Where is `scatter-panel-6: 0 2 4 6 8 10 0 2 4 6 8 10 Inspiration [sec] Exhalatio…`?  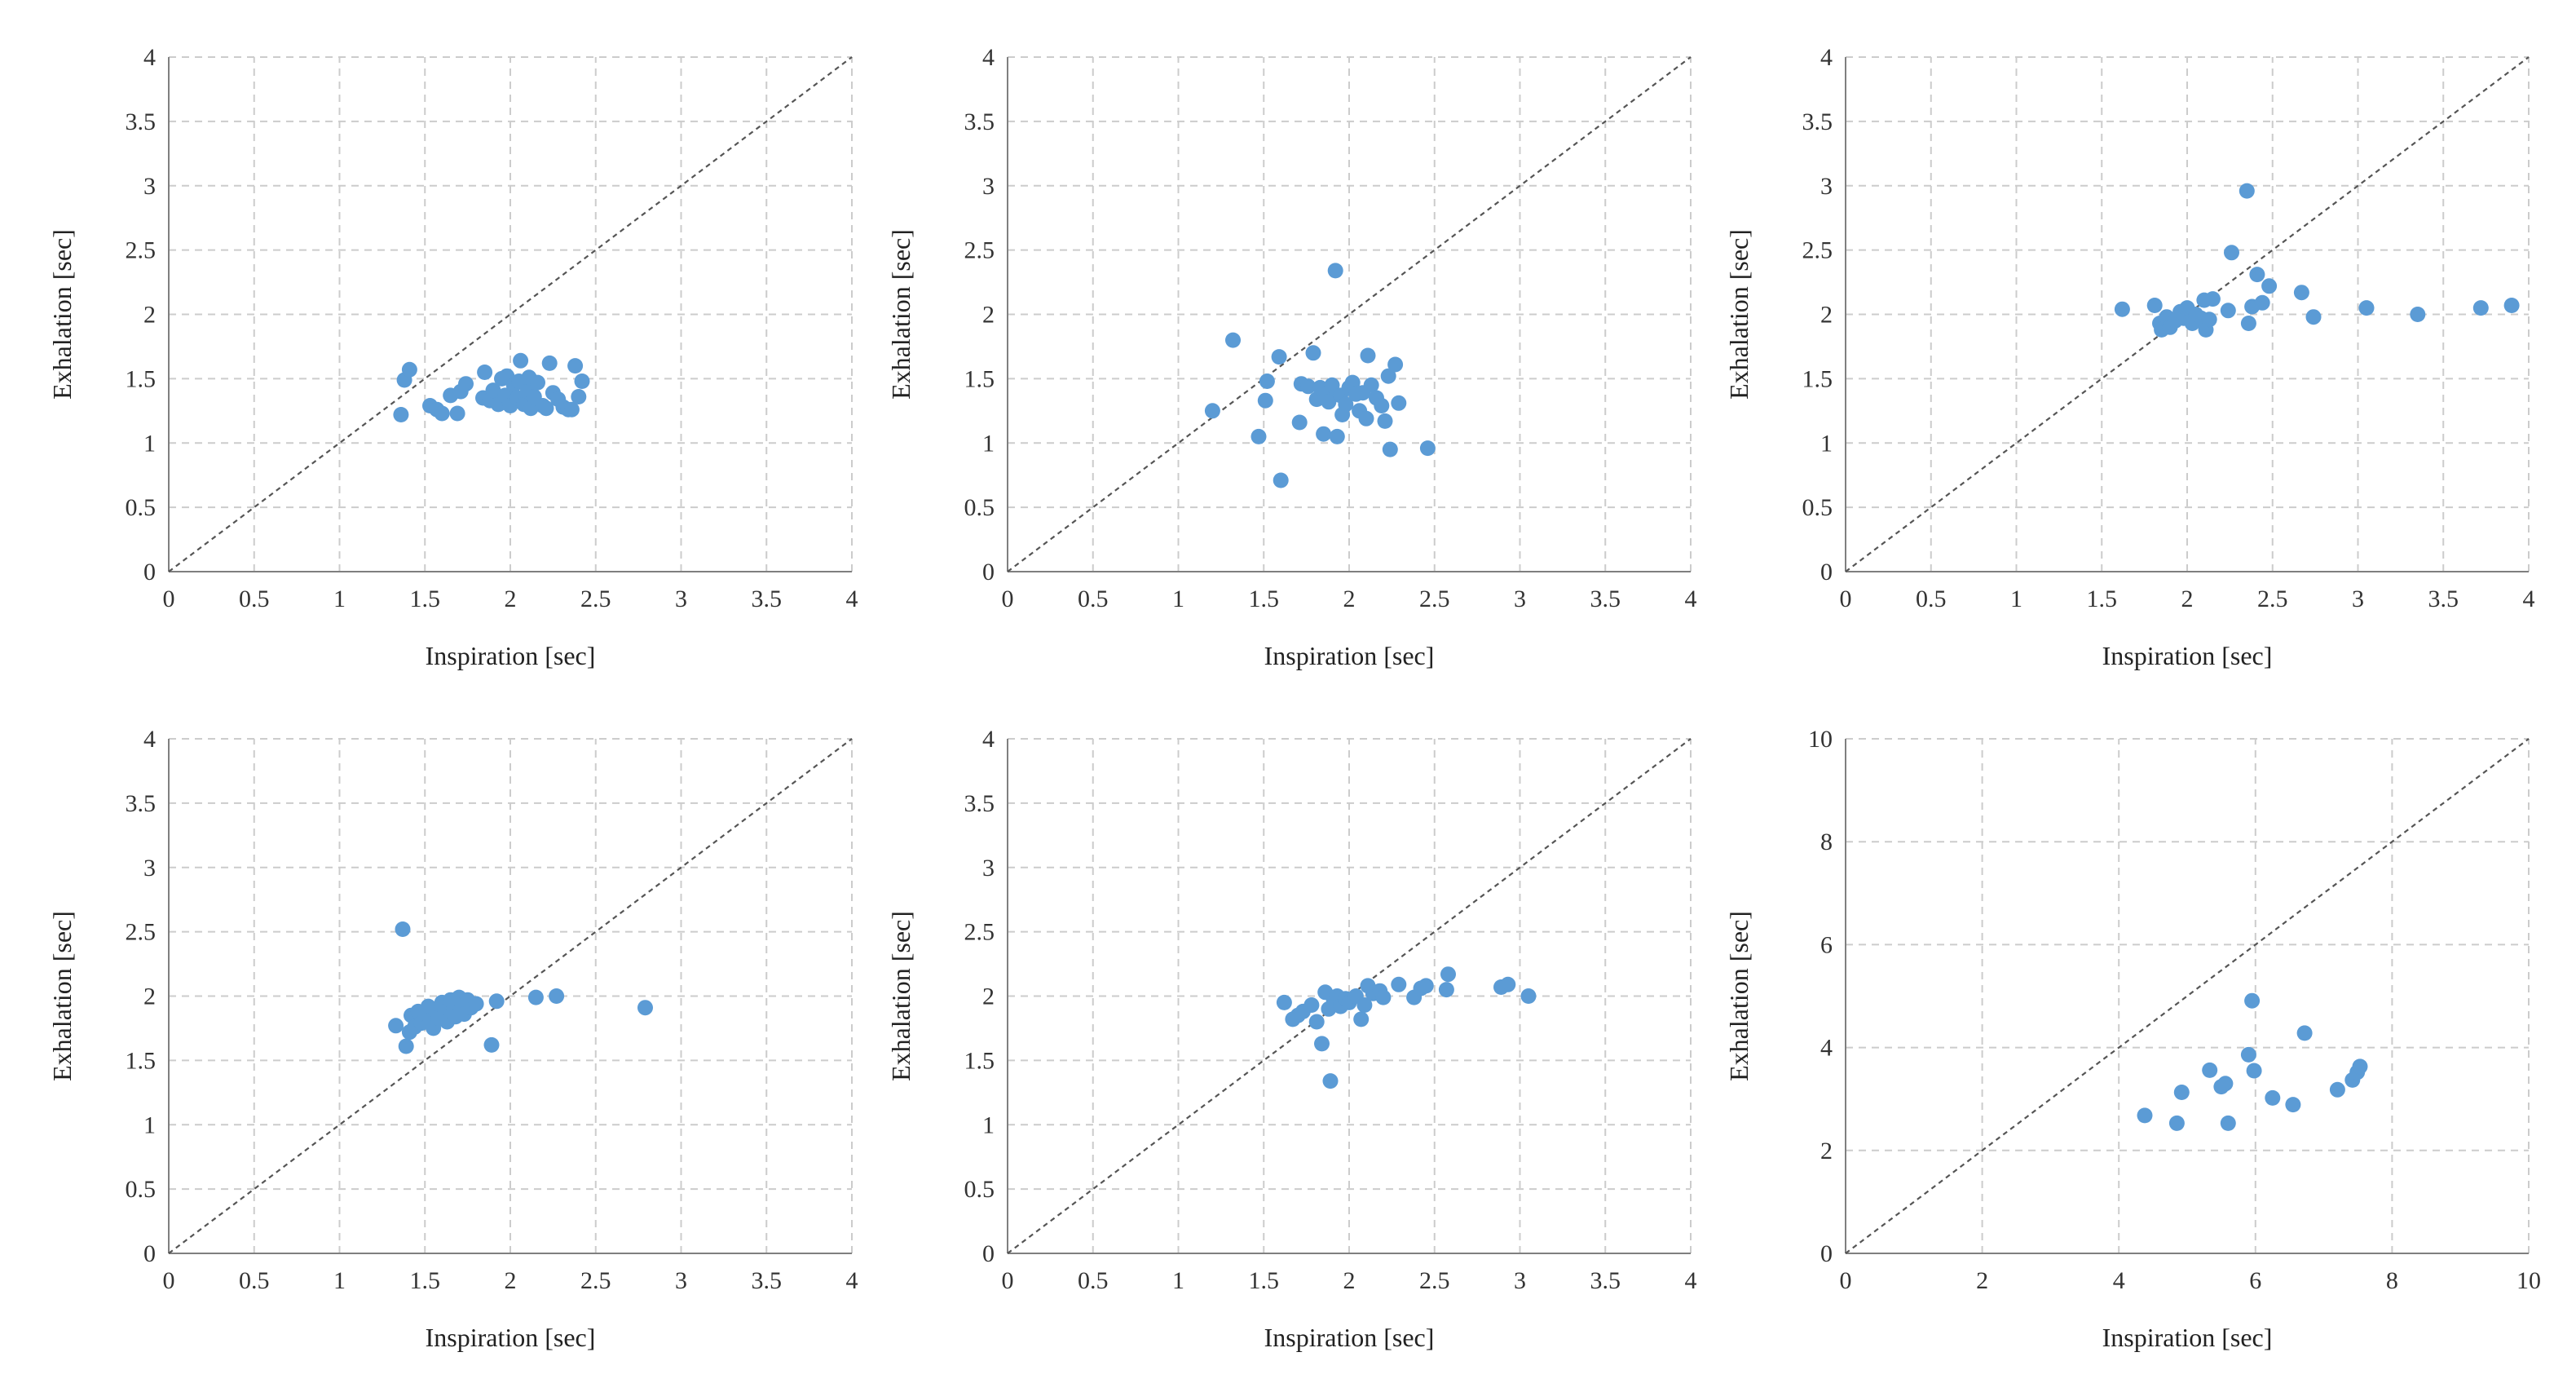 scatter-panel-6: 0 2 4 6 8 10 0 2 4 6 8 10 Inspiration [sec] Exhalatio… is located at coordinates (2132, 1039).